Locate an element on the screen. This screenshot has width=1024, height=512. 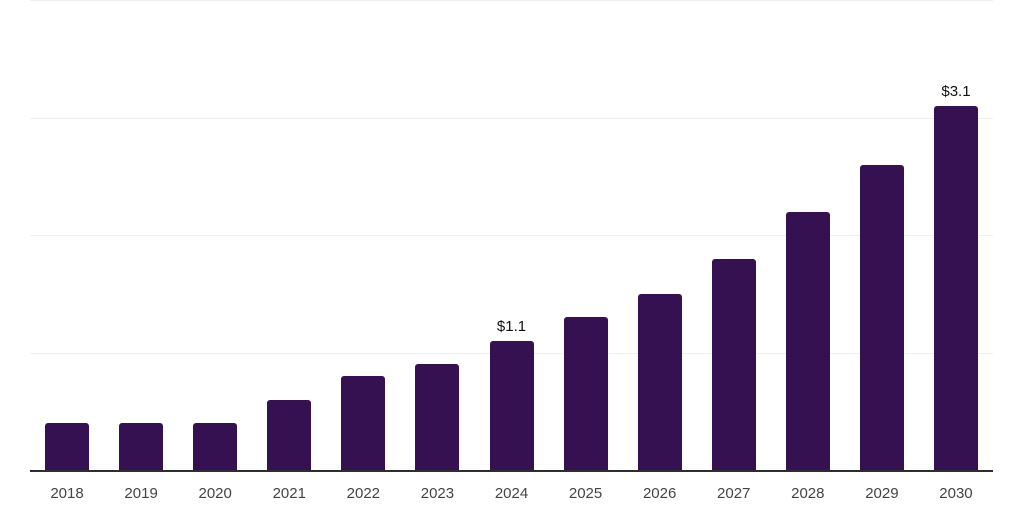
x-tick-label-2019: 2019 is located at coordinates (141, 493).